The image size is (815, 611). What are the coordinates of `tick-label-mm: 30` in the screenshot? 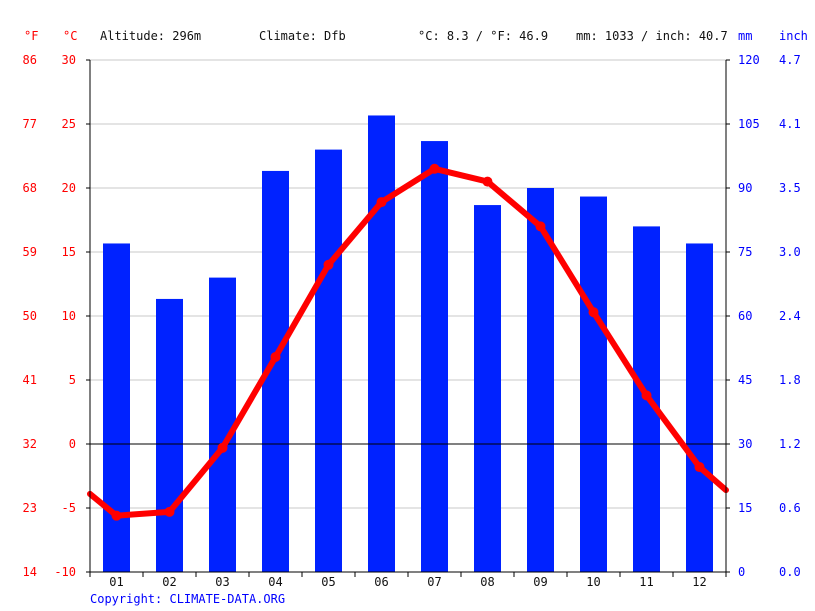 It's located at (745, 444).